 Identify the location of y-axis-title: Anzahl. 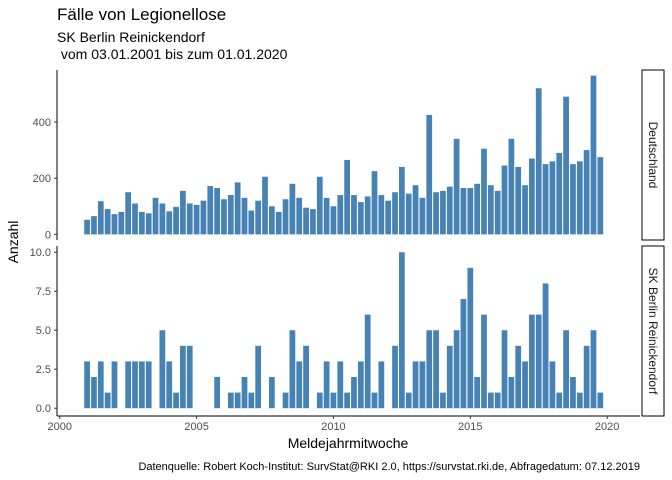
(13, 242).